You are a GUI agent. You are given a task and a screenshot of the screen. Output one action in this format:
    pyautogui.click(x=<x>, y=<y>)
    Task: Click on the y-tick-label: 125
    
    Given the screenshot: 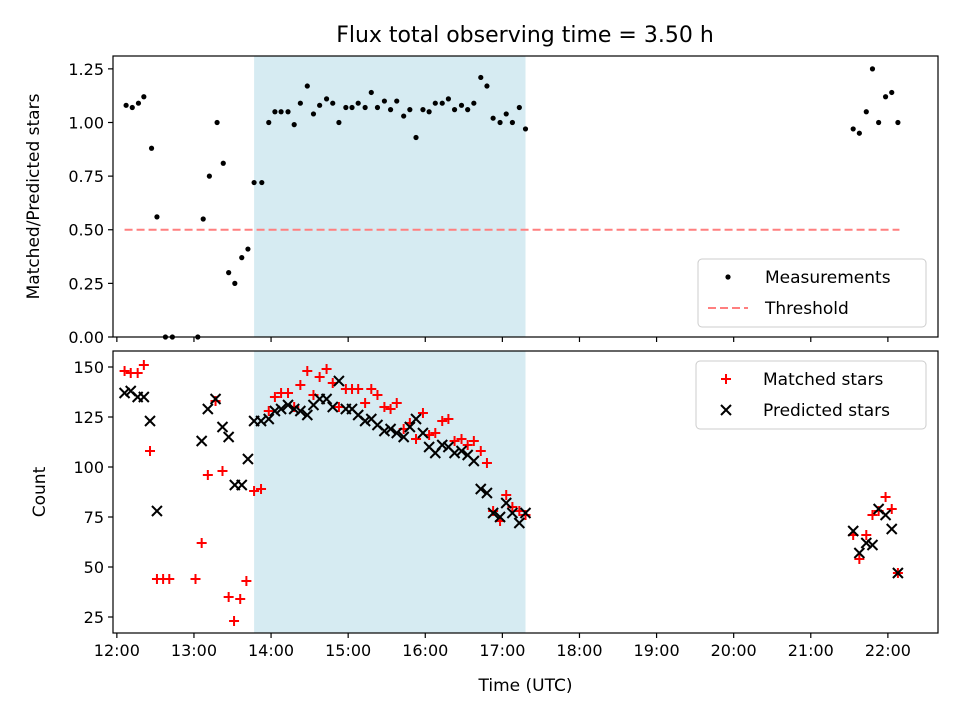 What is the action you would take?
    pyautogui.click(x=88, y=417)
    